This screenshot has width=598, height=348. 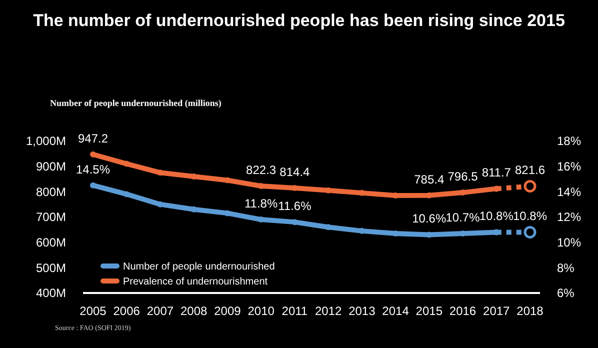 What do you see at coordinates (566, 267) in the screenshot?
I see `y2-tick-label: 8%` at bounding box center [566, 267].